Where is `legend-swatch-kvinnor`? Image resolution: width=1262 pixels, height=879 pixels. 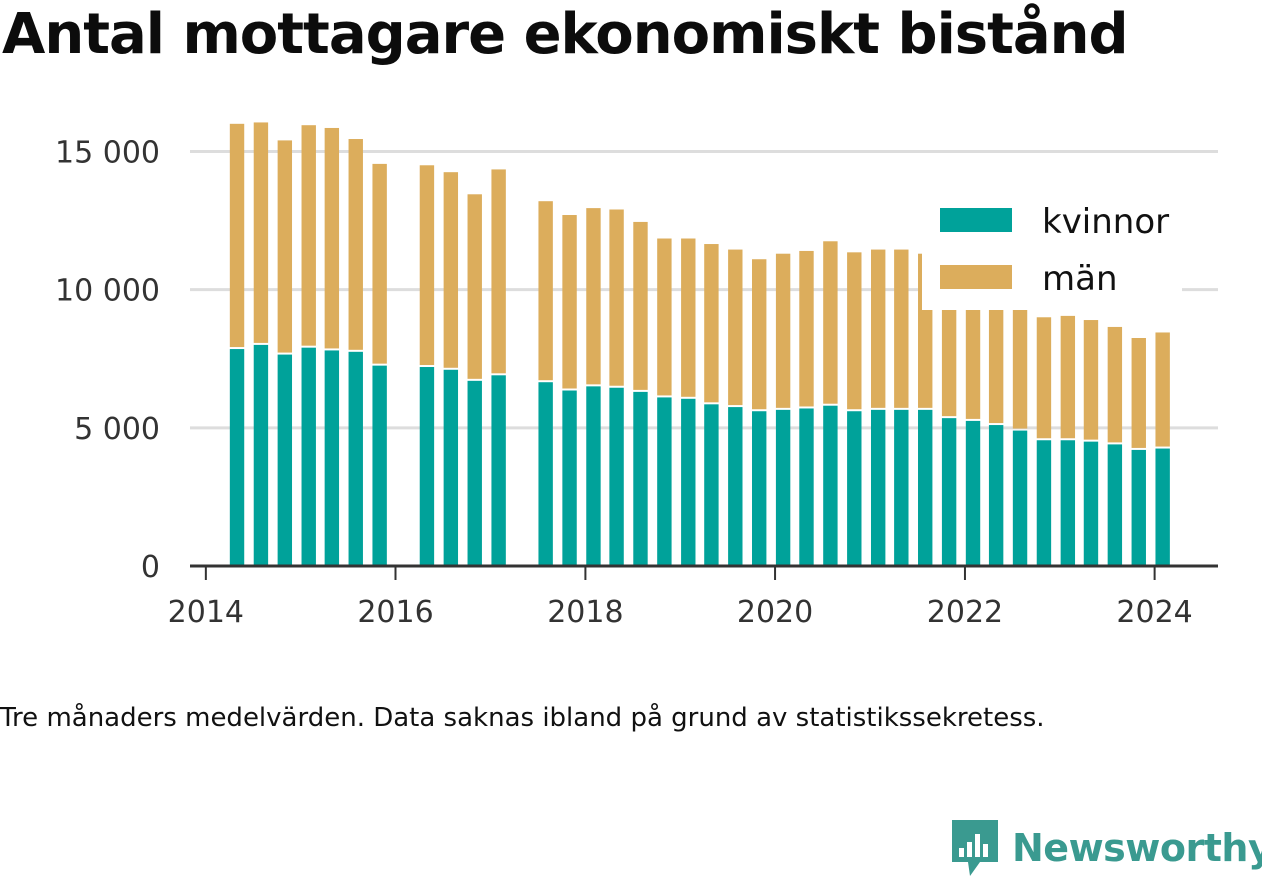 legend-swatch-kvinnor is located at coordinates (976, 220).